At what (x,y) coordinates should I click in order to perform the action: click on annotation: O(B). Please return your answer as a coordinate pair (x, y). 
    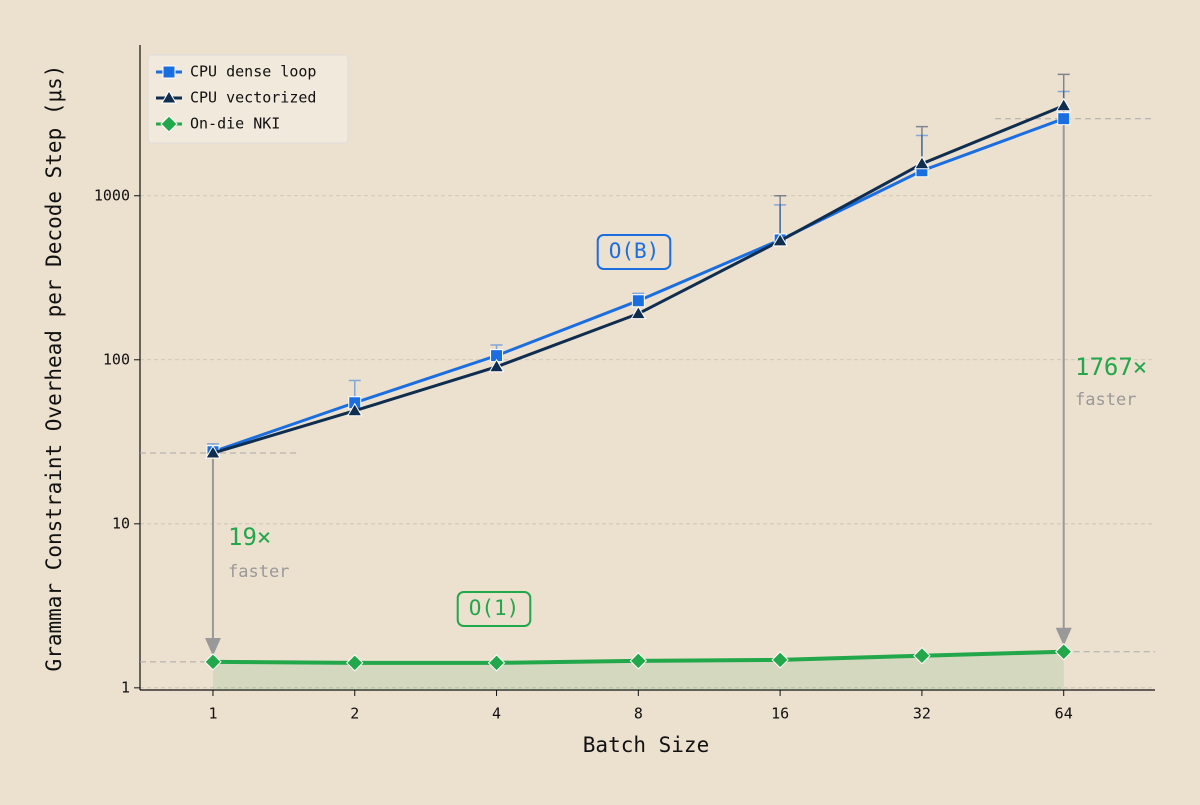
    Looking at the image, I should click on (634, 251).